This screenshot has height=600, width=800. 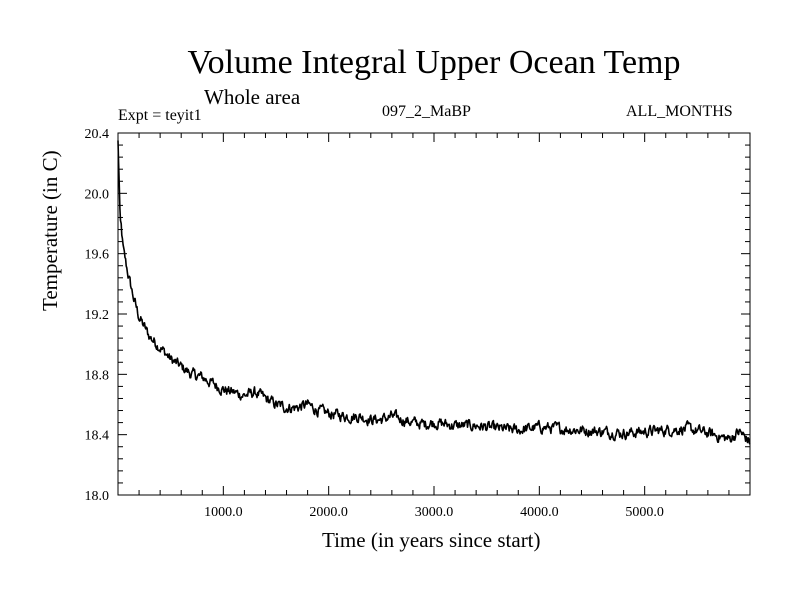 I want to click on x-tick-label: 5000.0, so click(x=644, y=512).